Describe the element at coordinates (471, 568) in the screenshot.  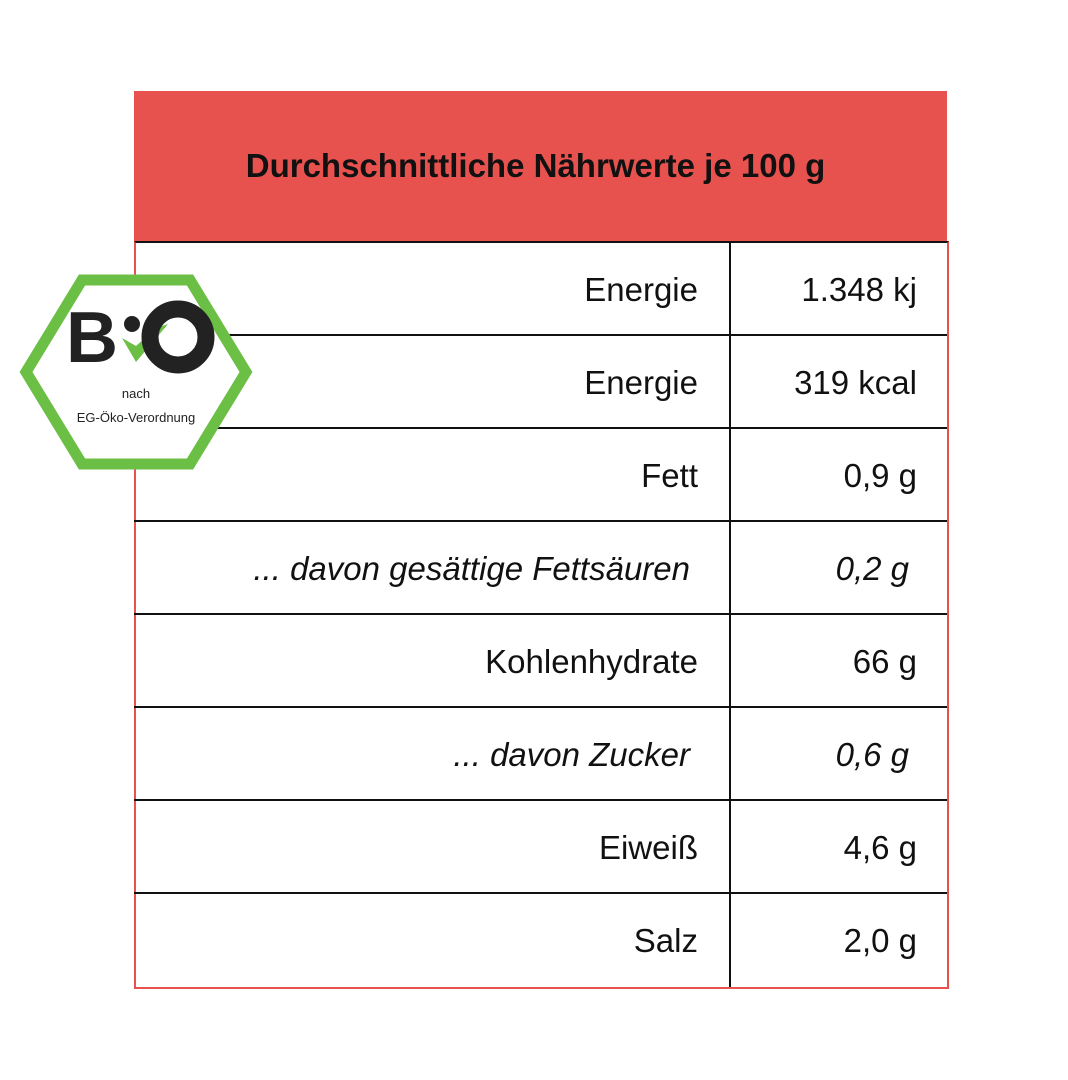
I see `nutrient-label: ... davon gesättige Fettsäuren` at that location.